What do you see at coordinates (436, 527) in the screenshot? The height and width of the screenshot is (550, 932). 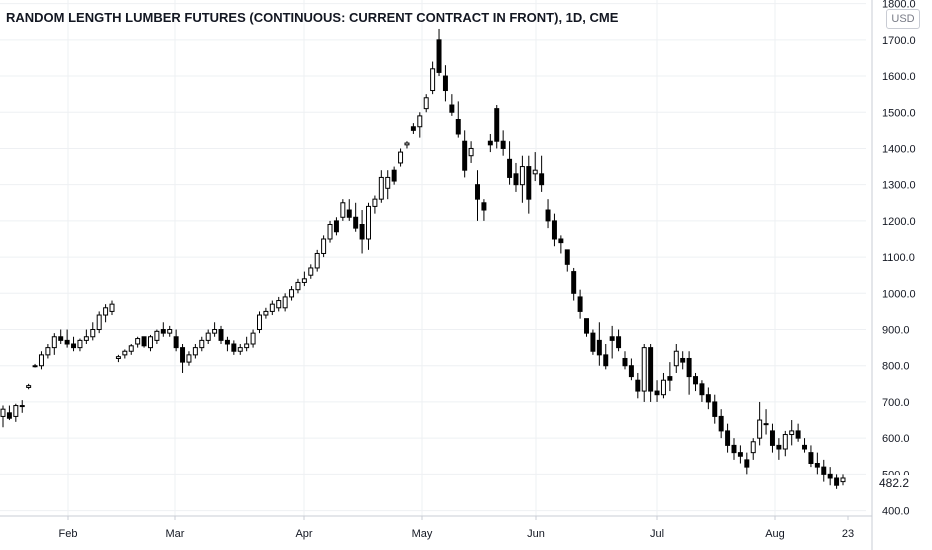 I see `x-axis: Feb Mar Apr May Jun Jul Aug 23` at bounding box center [436, 527].